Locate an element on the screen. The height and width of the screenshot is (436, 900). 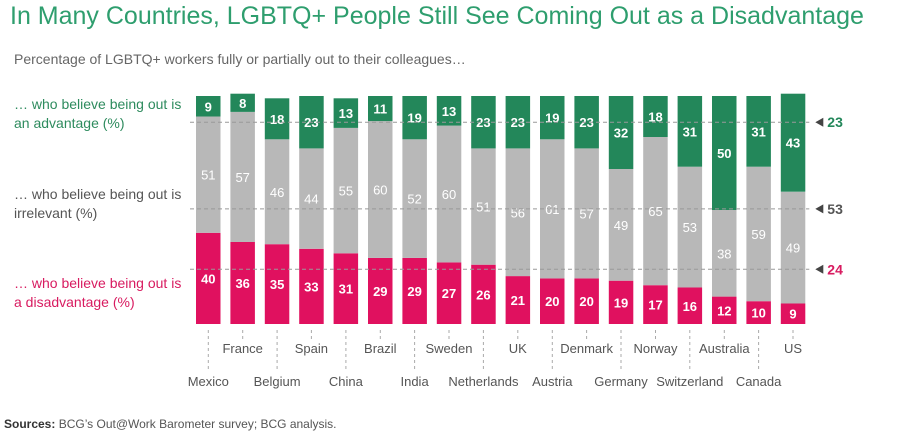
data-label-irrelevant-belgium: 46 is located at coordinates (277, 192).